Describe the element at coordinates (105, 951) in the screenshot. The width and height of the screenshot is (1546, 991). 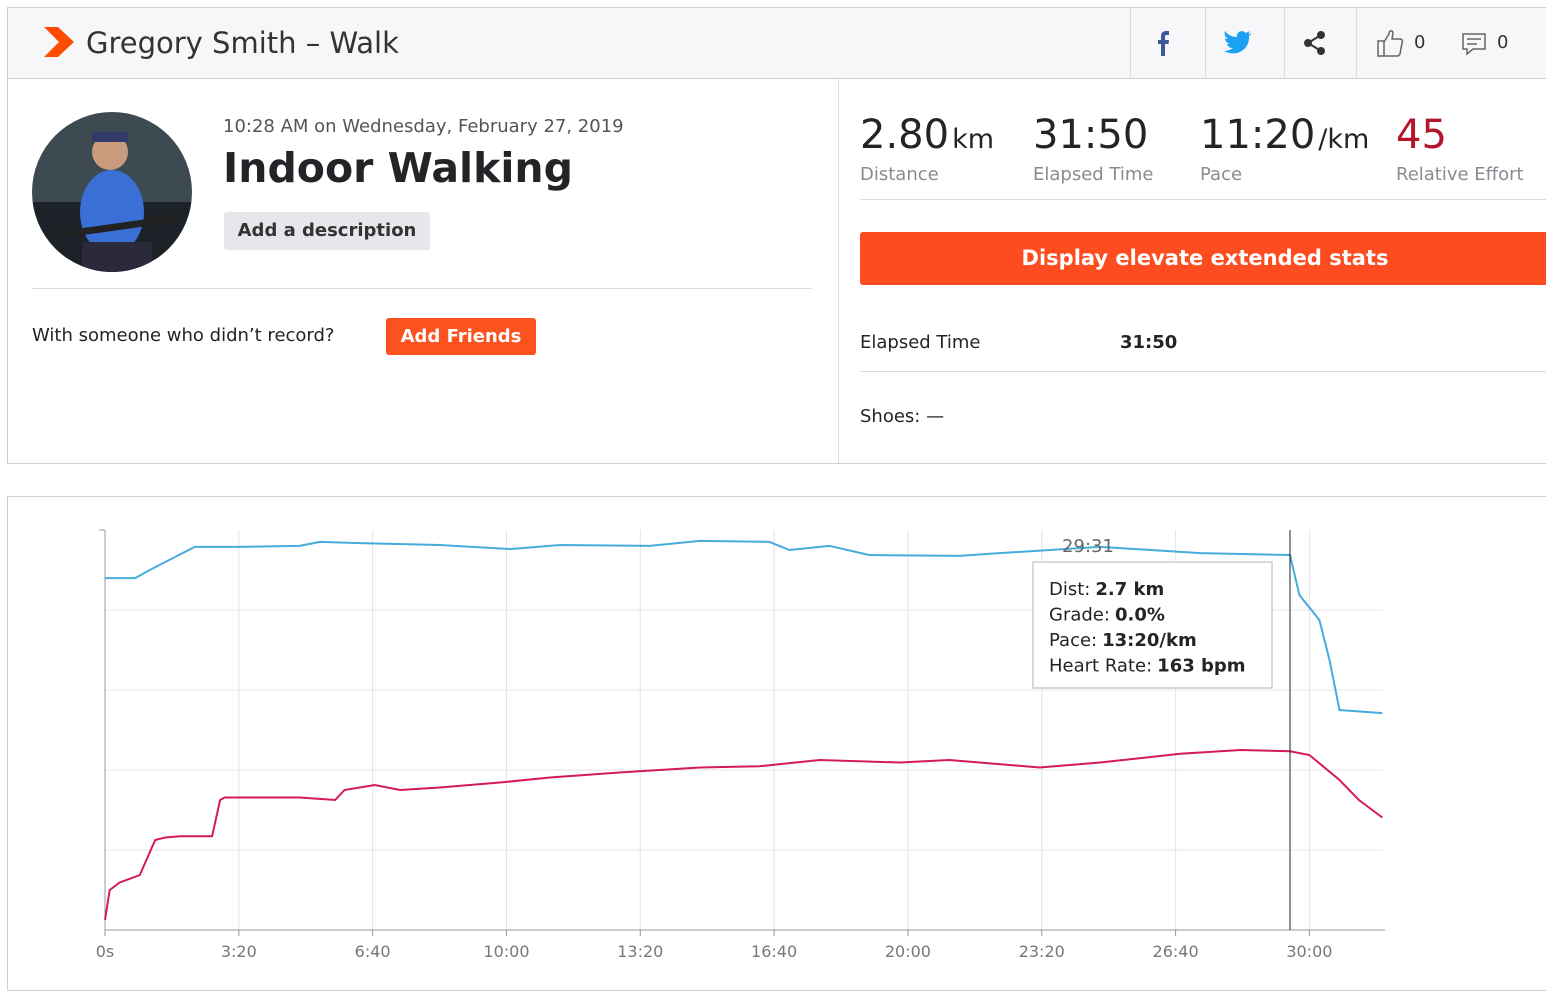
I see `x-tick-label: 0s` at that location.